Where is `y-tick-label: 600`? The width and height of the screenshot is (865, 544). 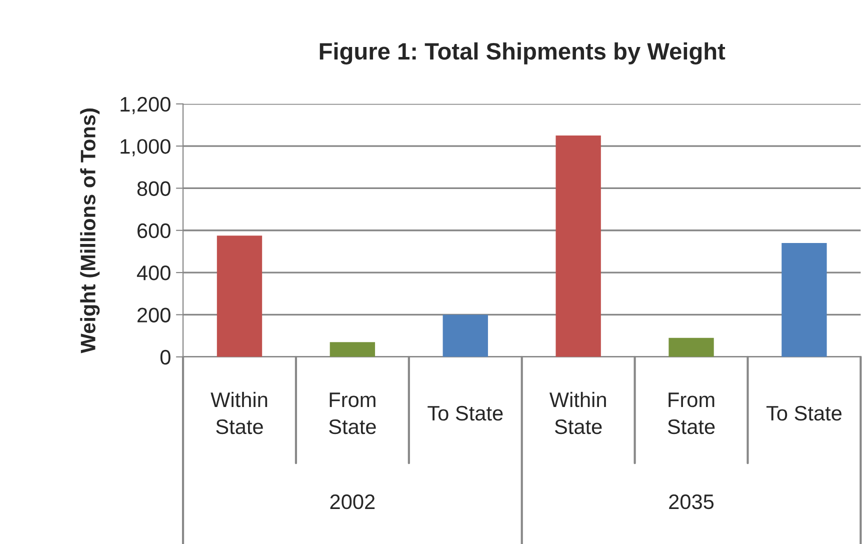
y-tick-label: 600 is located at coordinates (154, 230).